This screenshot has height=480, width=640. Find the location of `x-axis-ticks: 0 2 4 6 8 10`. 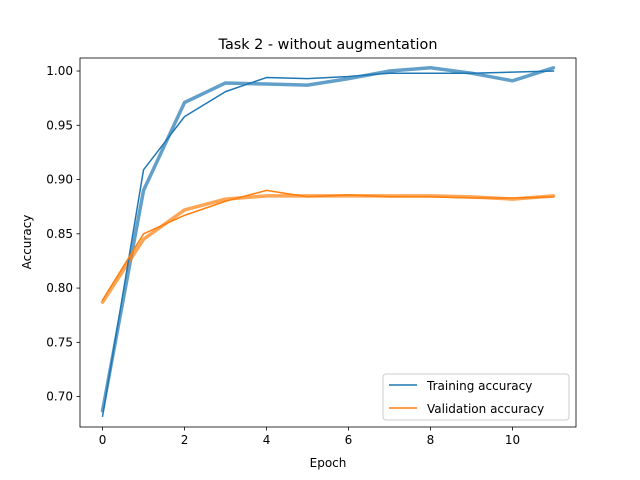

x-axis-ticks: 0 2 4 6 8 10 is located at coordinates (309, 437).